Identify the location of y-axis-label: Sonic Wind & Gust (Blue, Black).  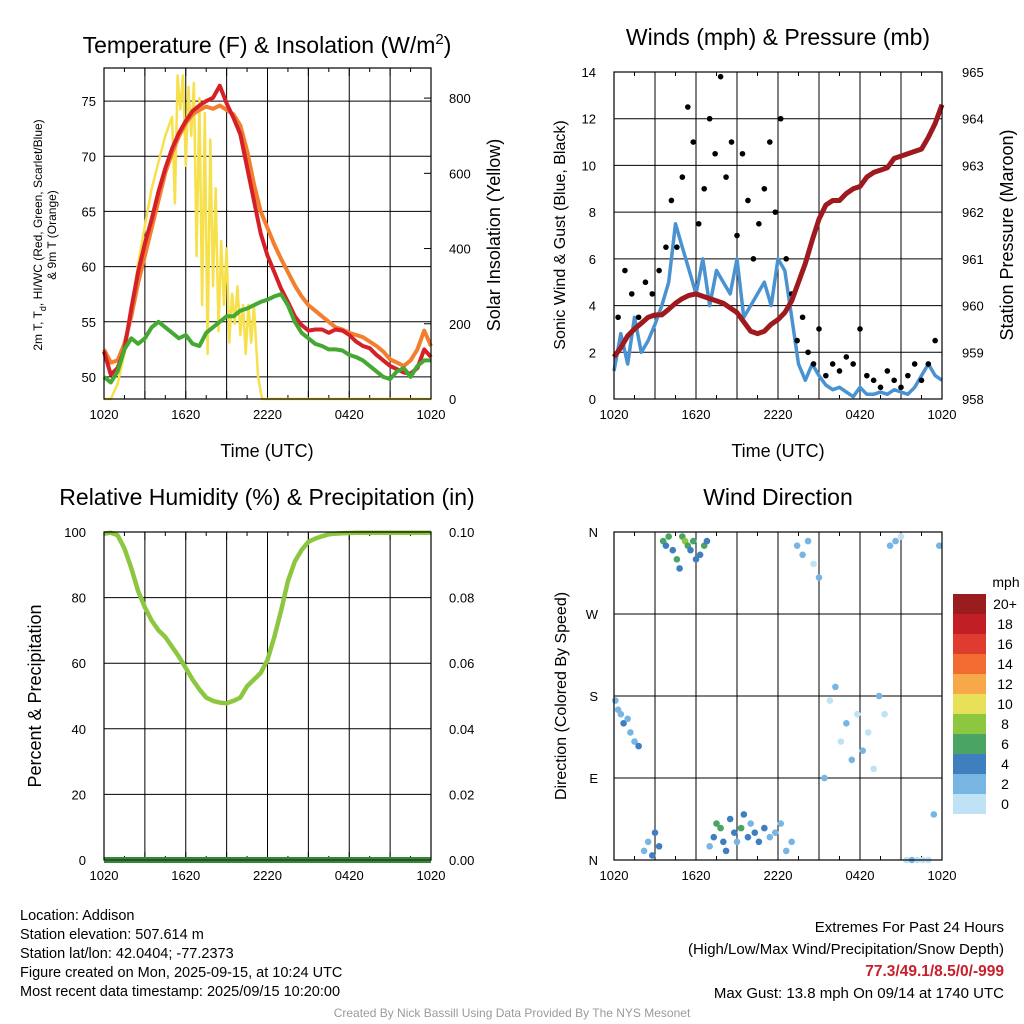
(560, 234).